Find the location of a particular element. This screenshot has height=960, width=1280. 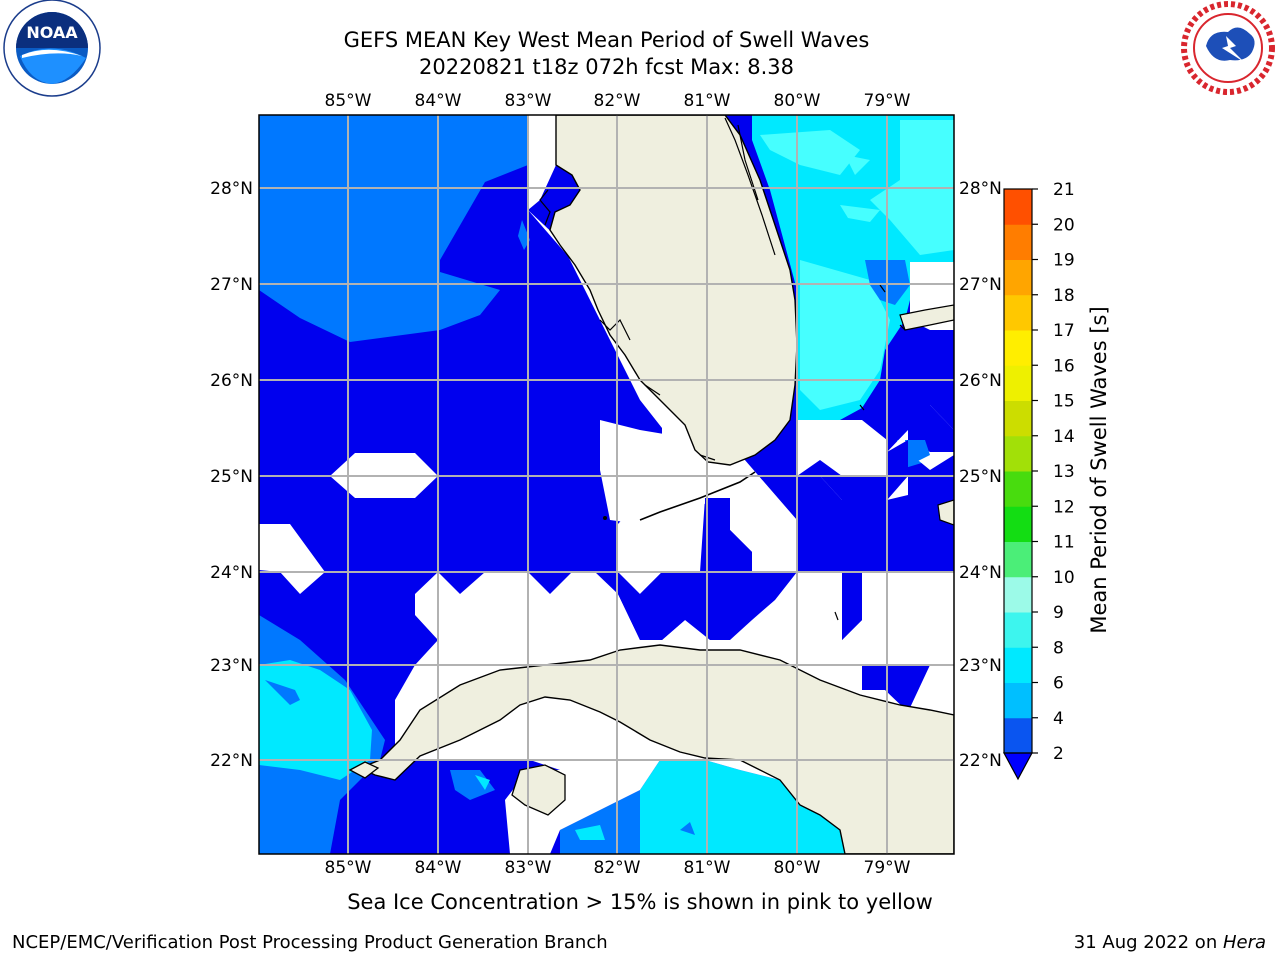

colorbar-under-arrow is located at coordinates (1018, 766).